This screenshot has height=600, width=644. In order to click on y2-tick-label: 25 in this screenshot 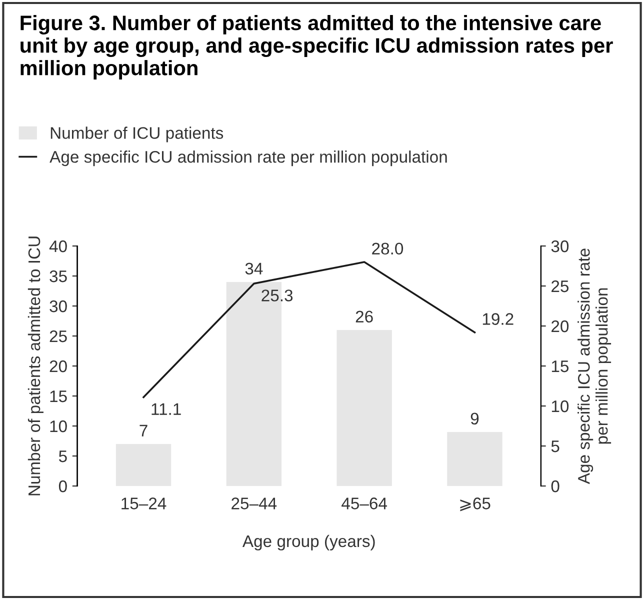, I will do `click(560, 286)`.